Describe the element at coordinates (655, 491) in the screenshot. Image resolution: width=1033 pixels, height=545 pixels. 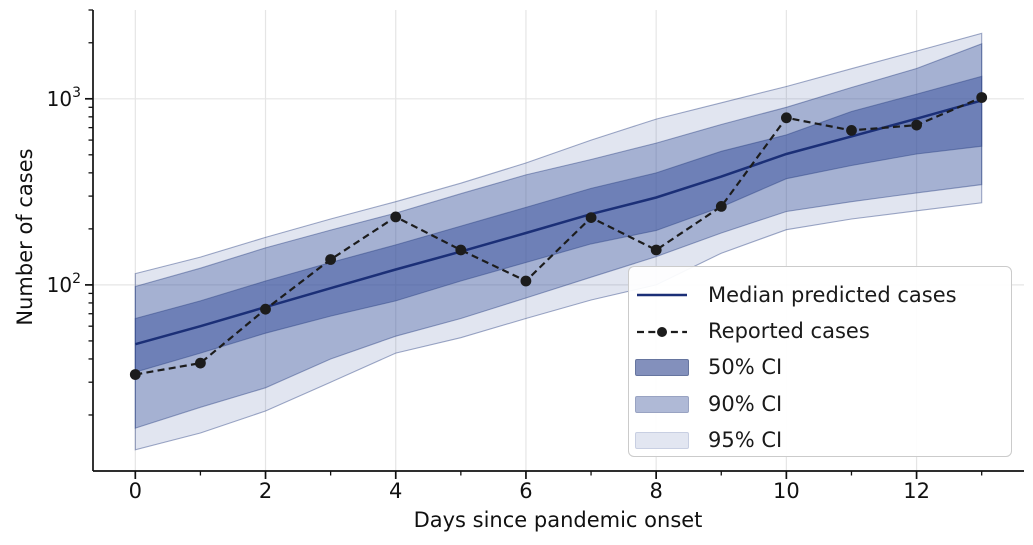
I see `x-tick-label: 8` at that location.